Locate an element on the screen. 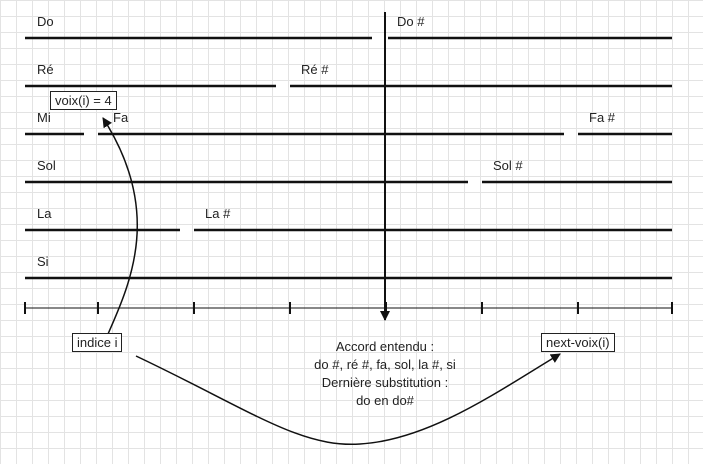  label-do-sharp: Do # is located at coordinates (411, 21).